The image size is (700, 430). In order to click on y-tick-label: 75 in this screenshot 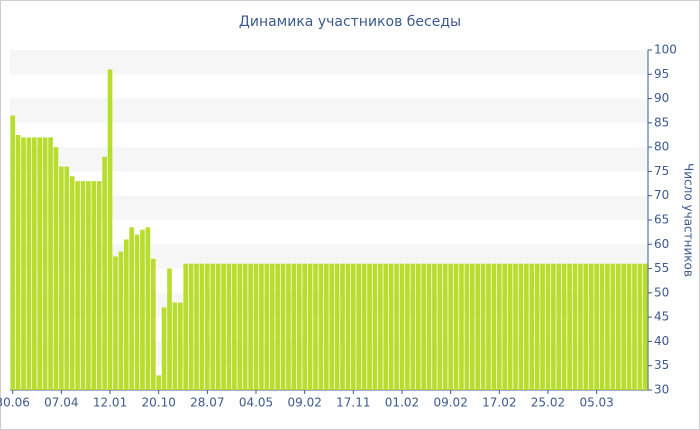, I will do `click(661, 171)`.